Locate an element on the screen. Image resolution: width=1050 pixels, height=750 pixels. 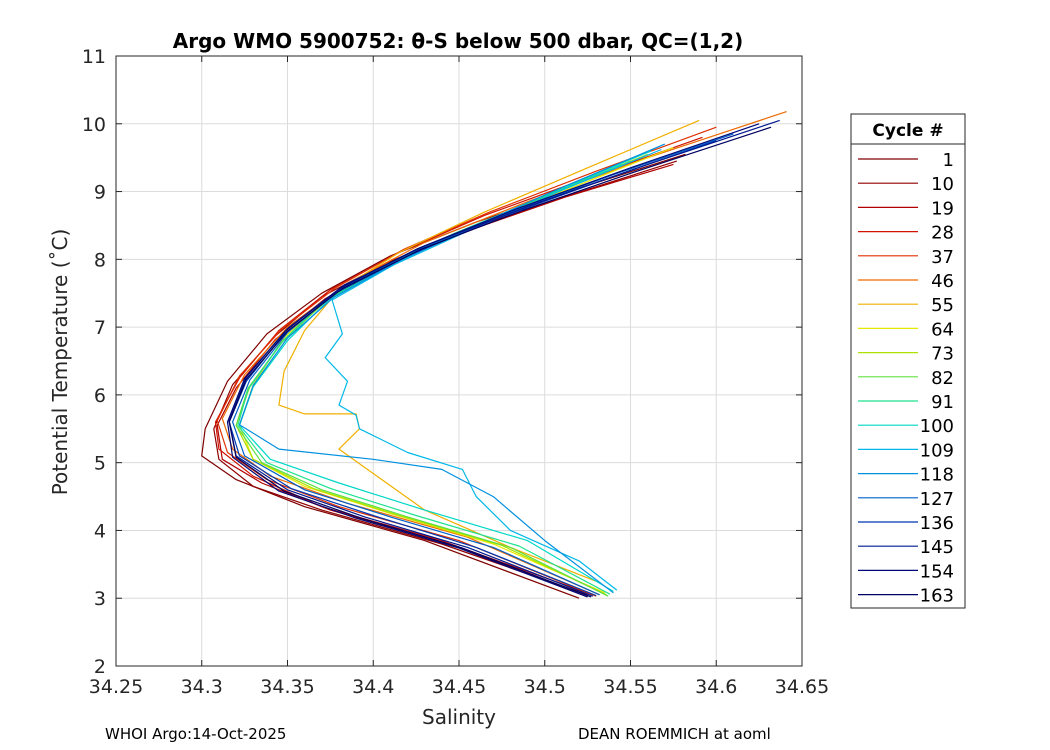
legend-item: 136 is located at coordinates (906, 523).